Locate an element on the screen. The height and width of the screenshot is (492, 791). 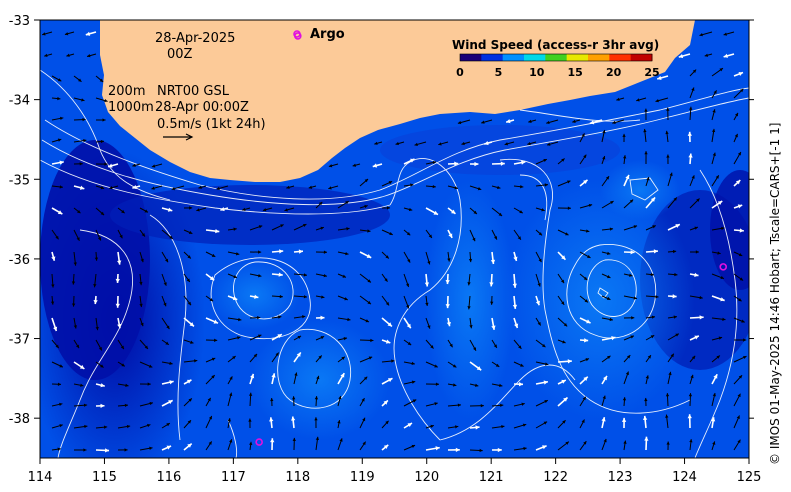
colorbar-segment is located at coordinates (556, 57).